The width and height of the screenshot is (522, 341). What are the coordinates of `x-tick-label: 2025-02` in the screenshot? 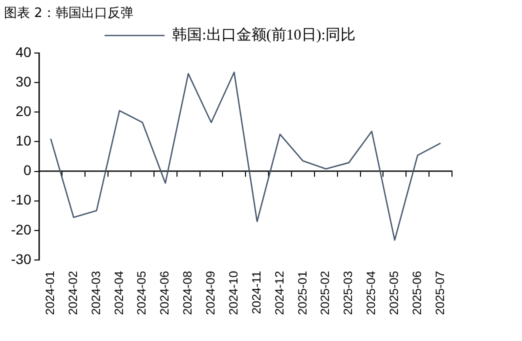 It's located at (325, 293).